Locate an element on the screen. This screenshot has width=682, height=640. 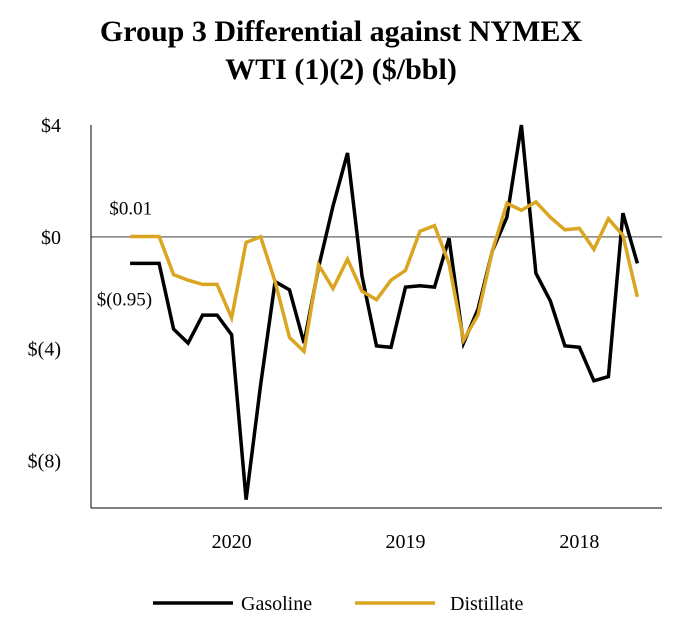
data-label-gasoline: $(0.95) is located at coordinates (124, 299).